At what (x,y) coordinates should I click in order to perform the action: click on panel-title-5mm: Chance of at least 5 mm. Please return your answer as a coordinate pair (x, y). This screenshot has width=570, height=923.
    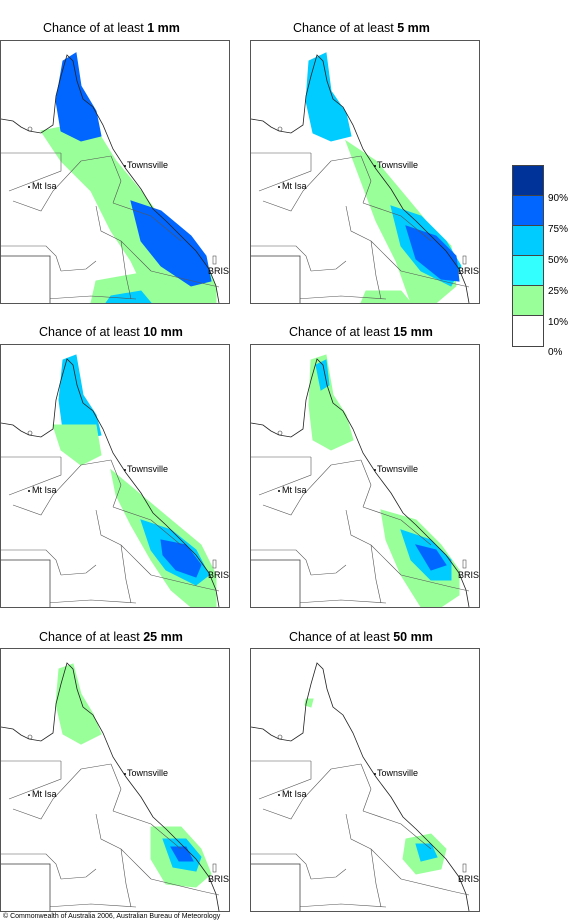
    Looking at the image, I should click on (361, 28).